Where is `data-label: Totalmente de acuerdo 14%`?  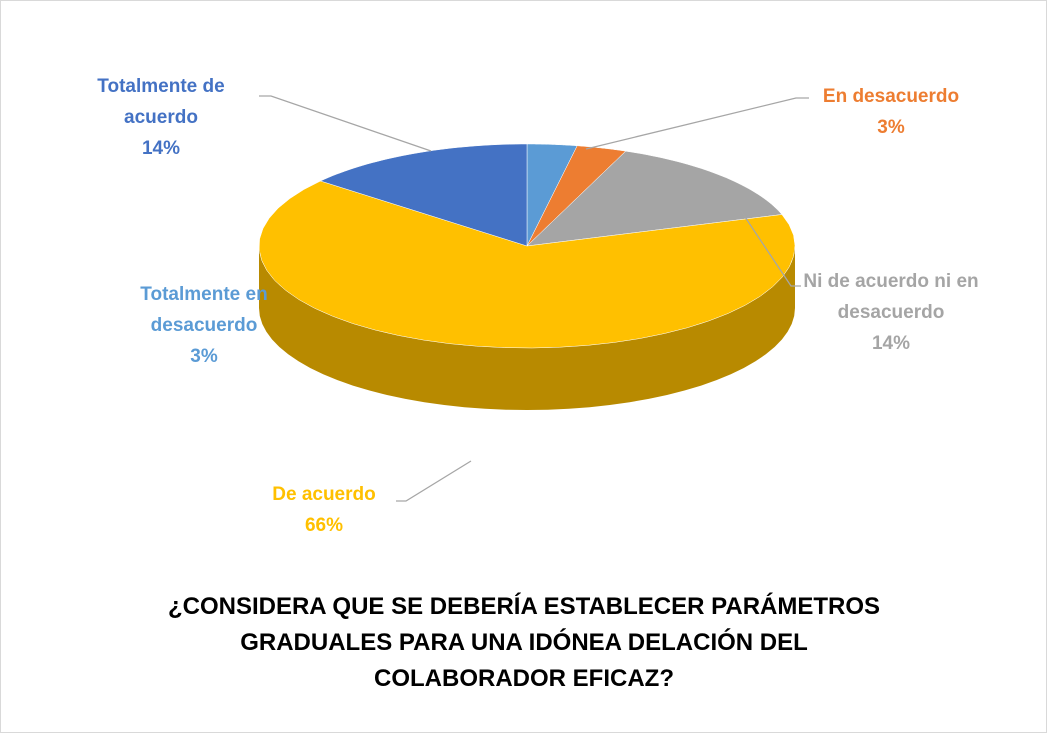 data-label: Totalmente de acuerdo 14% is located at coordinates (161, 117).